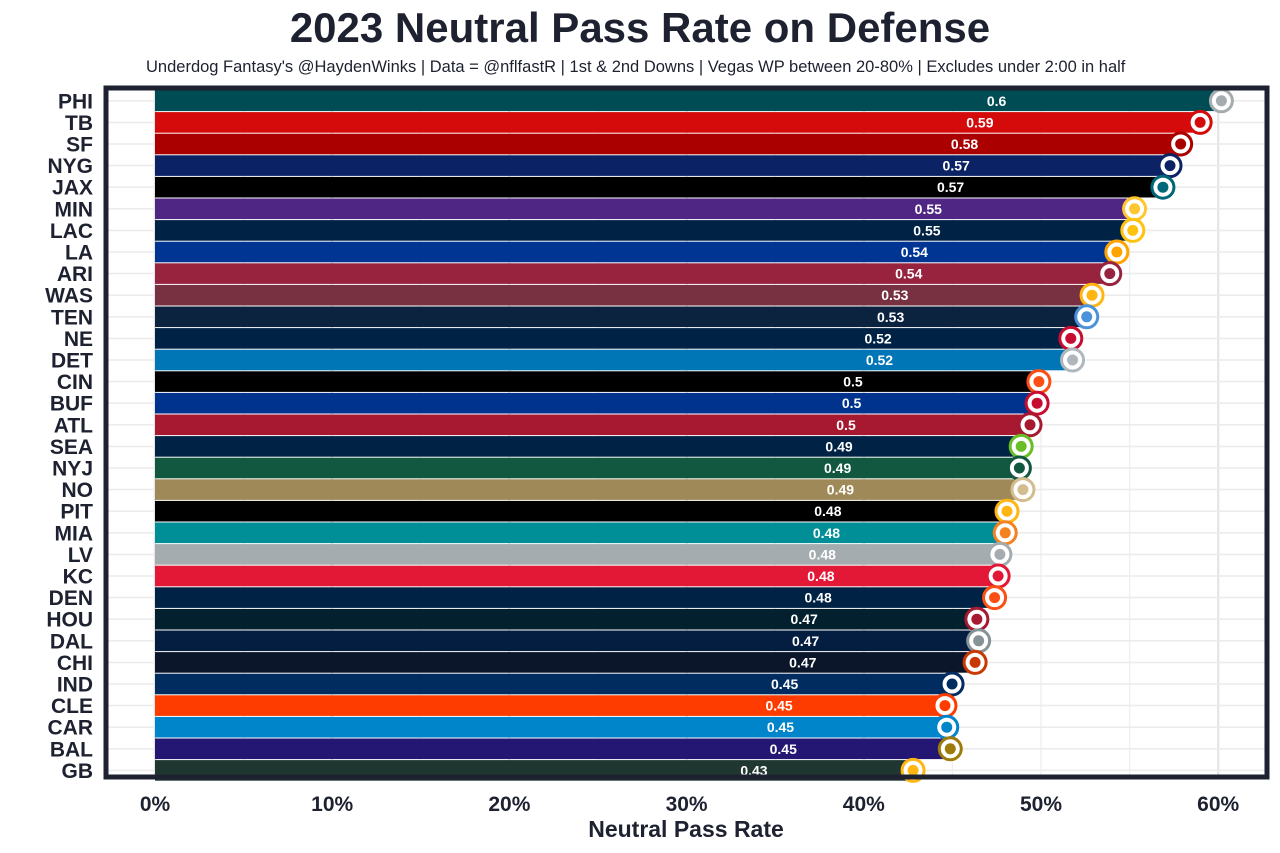 The width and height of the screenshot is (1280, 853). What do you see at coordinates (78, 771) in the screenshot?
I see `y-tick-label-gb: GB` at bounding box center [78, 771].